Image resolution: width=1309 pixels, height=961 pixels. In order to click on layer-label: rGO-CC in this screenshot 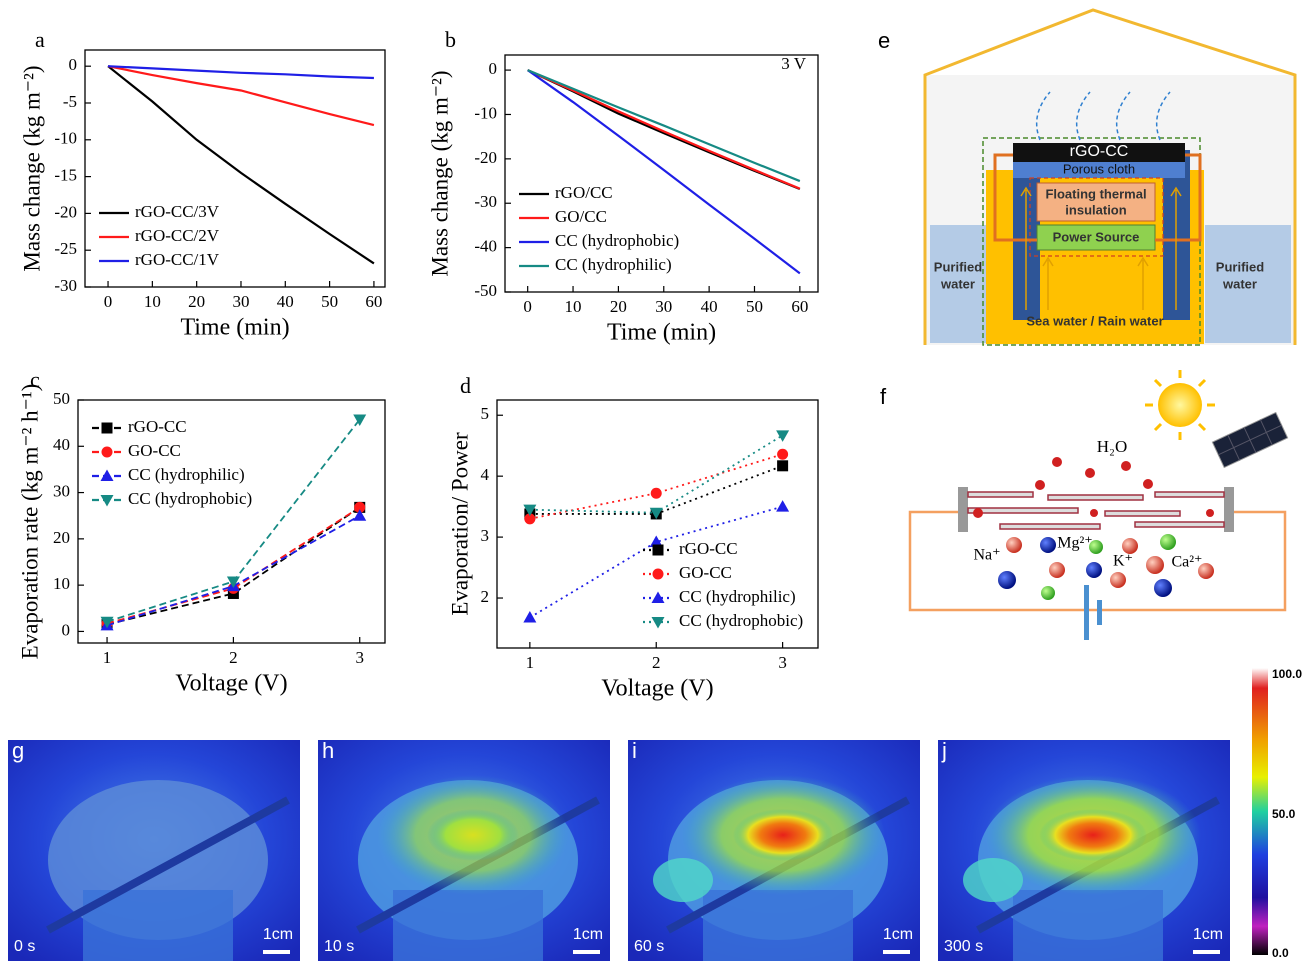, I will do `click(1099, 151)`.